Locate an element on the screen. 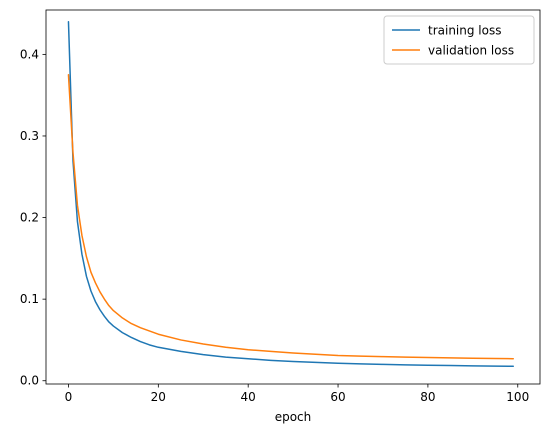 The width and height of the screenshot is (547, 432). y-tick-label: 0.0 is located at coordinates (29, 381).